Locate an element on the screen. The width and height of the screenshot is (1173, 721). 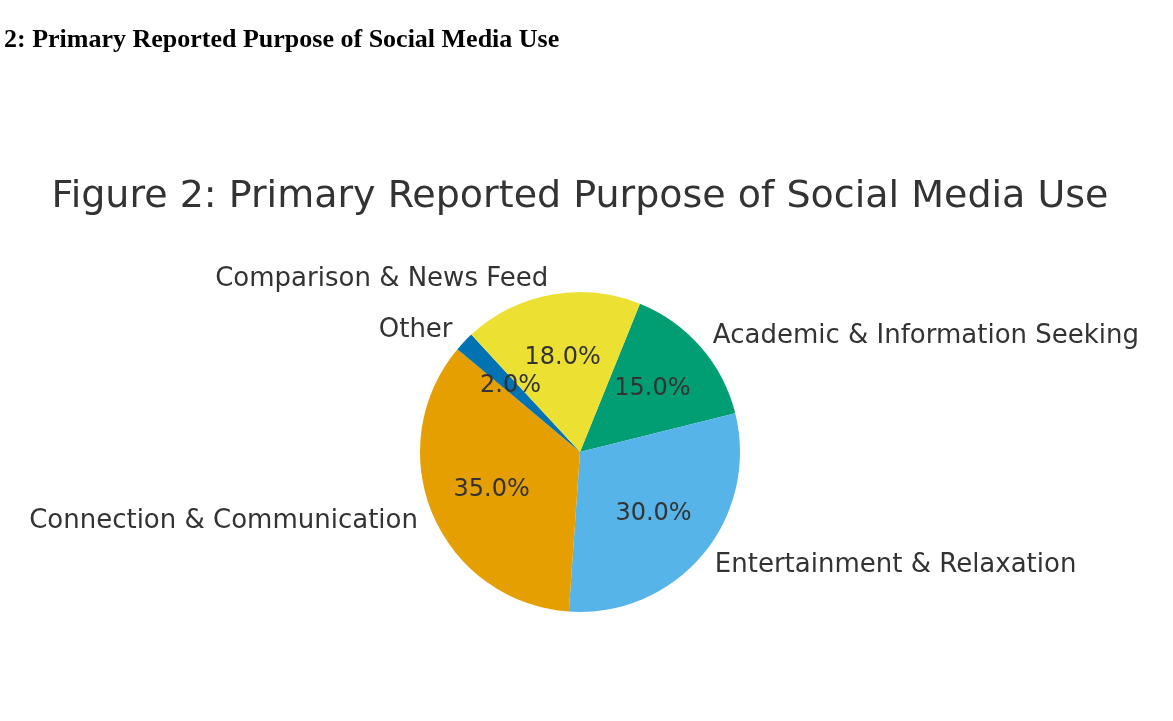
data-label: 35.0% is located at coordinates (491, 487).